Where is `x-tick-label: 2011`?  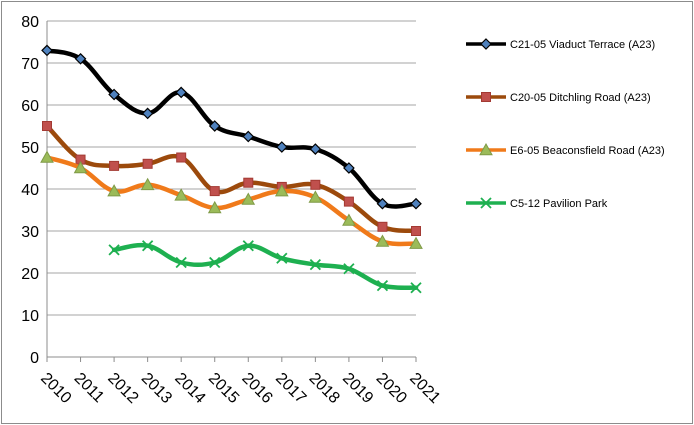 x-tick-label: 2011 is located at coordinates (89, 388).